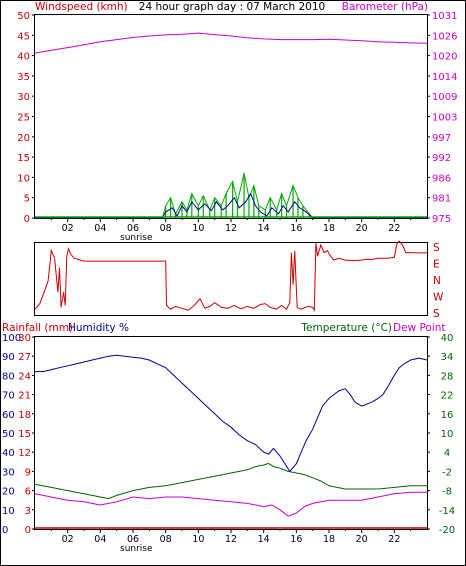 The width and height of the screenshot is (466, 566). What do you see at coordinates (447, 396) in the screenshot?
I see `temperature-tick-label: 22` at bounding box center [447, 396].